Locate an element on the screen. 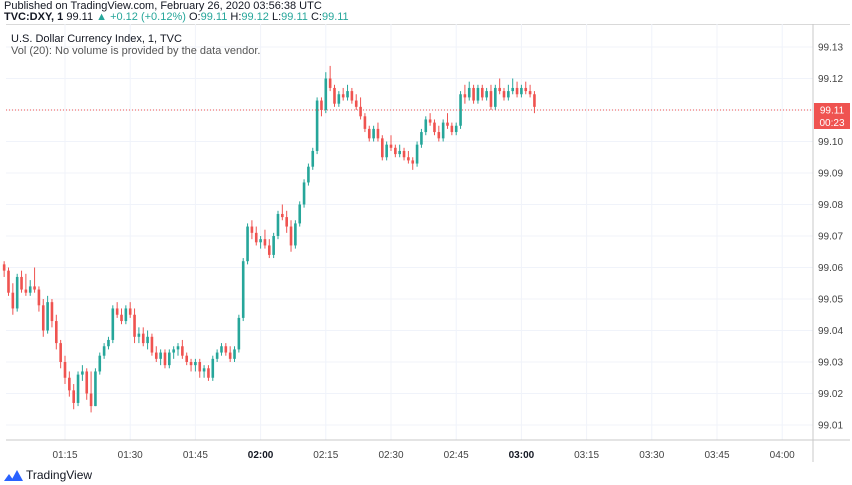  low-label: L: is located at coordinates (276, 17).